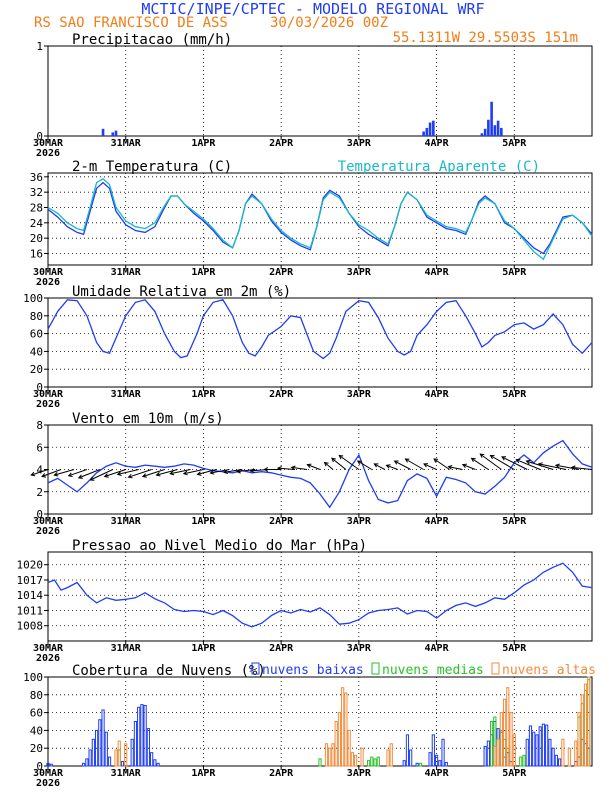 The width and height of the screenshot is (612, 792). Describe the element at coordinates (437, 521) in the screenshot. I see `wind-xtick-label: 4APR` at that location.